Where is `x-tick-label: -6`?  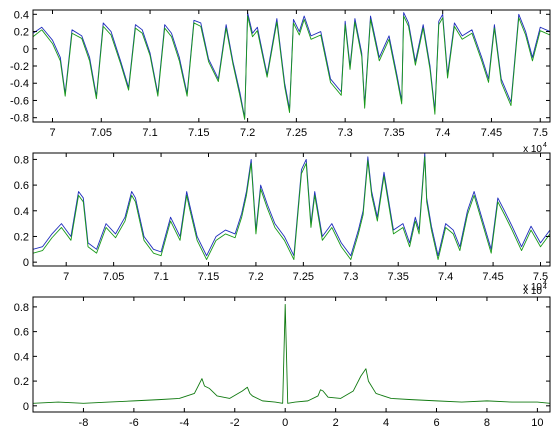 x-tick-label: -6 is located at coordinates (134, 423).